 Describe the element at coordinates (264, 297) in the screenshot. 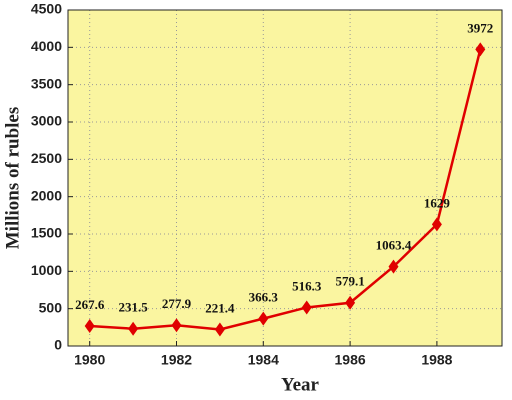

I see `data-label: 366.3` at that location.